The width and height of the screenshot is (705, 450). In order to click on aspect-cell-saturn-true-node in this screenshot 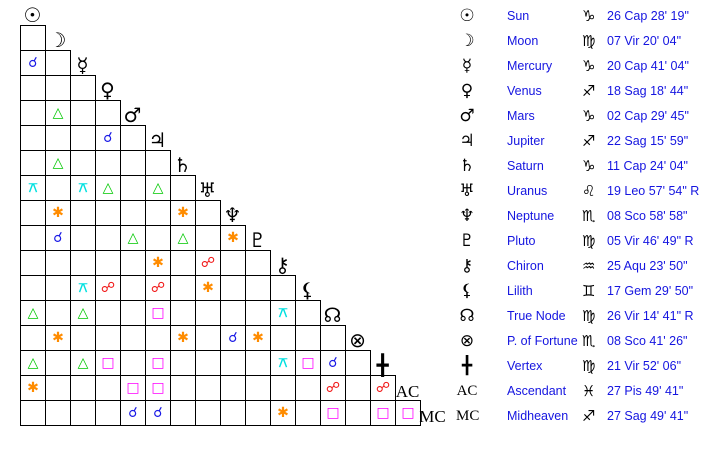, I will do `click(183, 313)`.